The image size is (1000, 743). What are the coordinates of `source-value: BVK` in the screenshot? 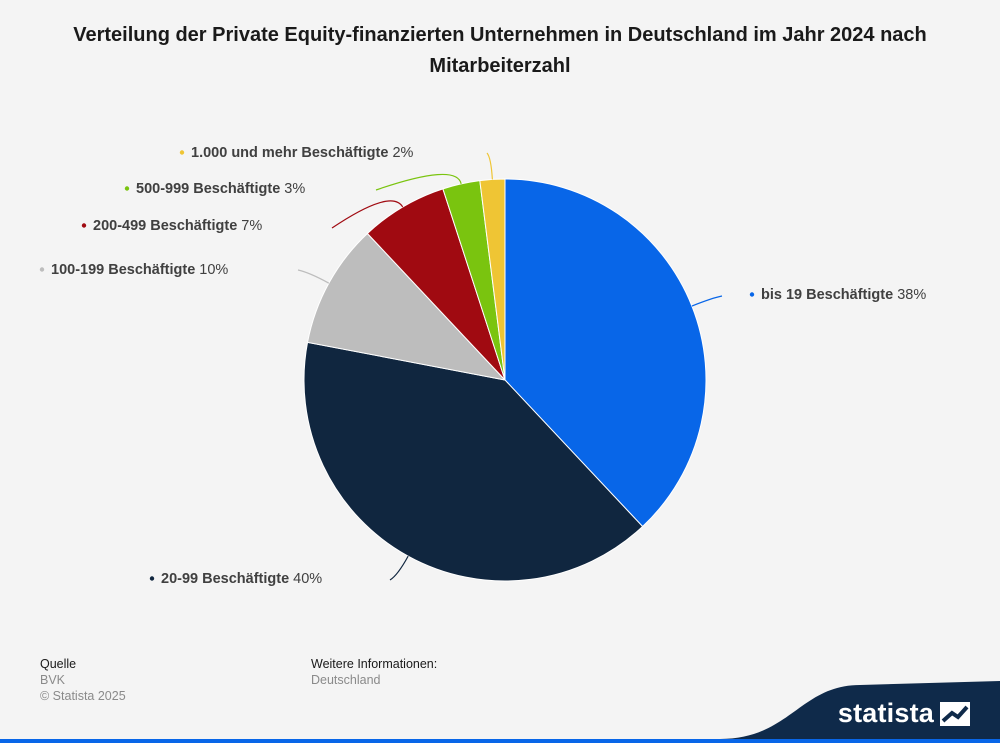 It's located at (53, 680).